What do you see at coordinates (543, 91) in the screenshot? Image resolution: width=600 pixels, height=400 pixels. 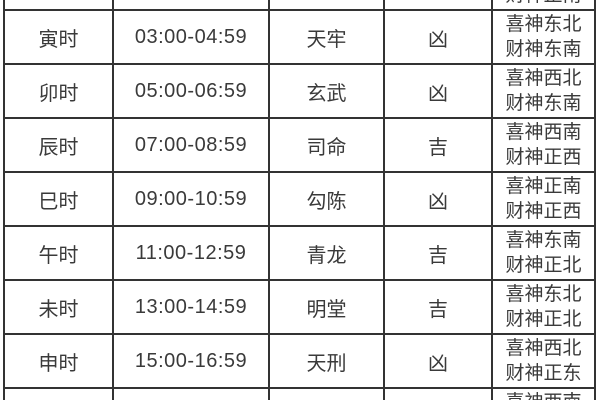 I see `directions-cell: 喜神西北 财神东南` at bounding box center [543, 91].